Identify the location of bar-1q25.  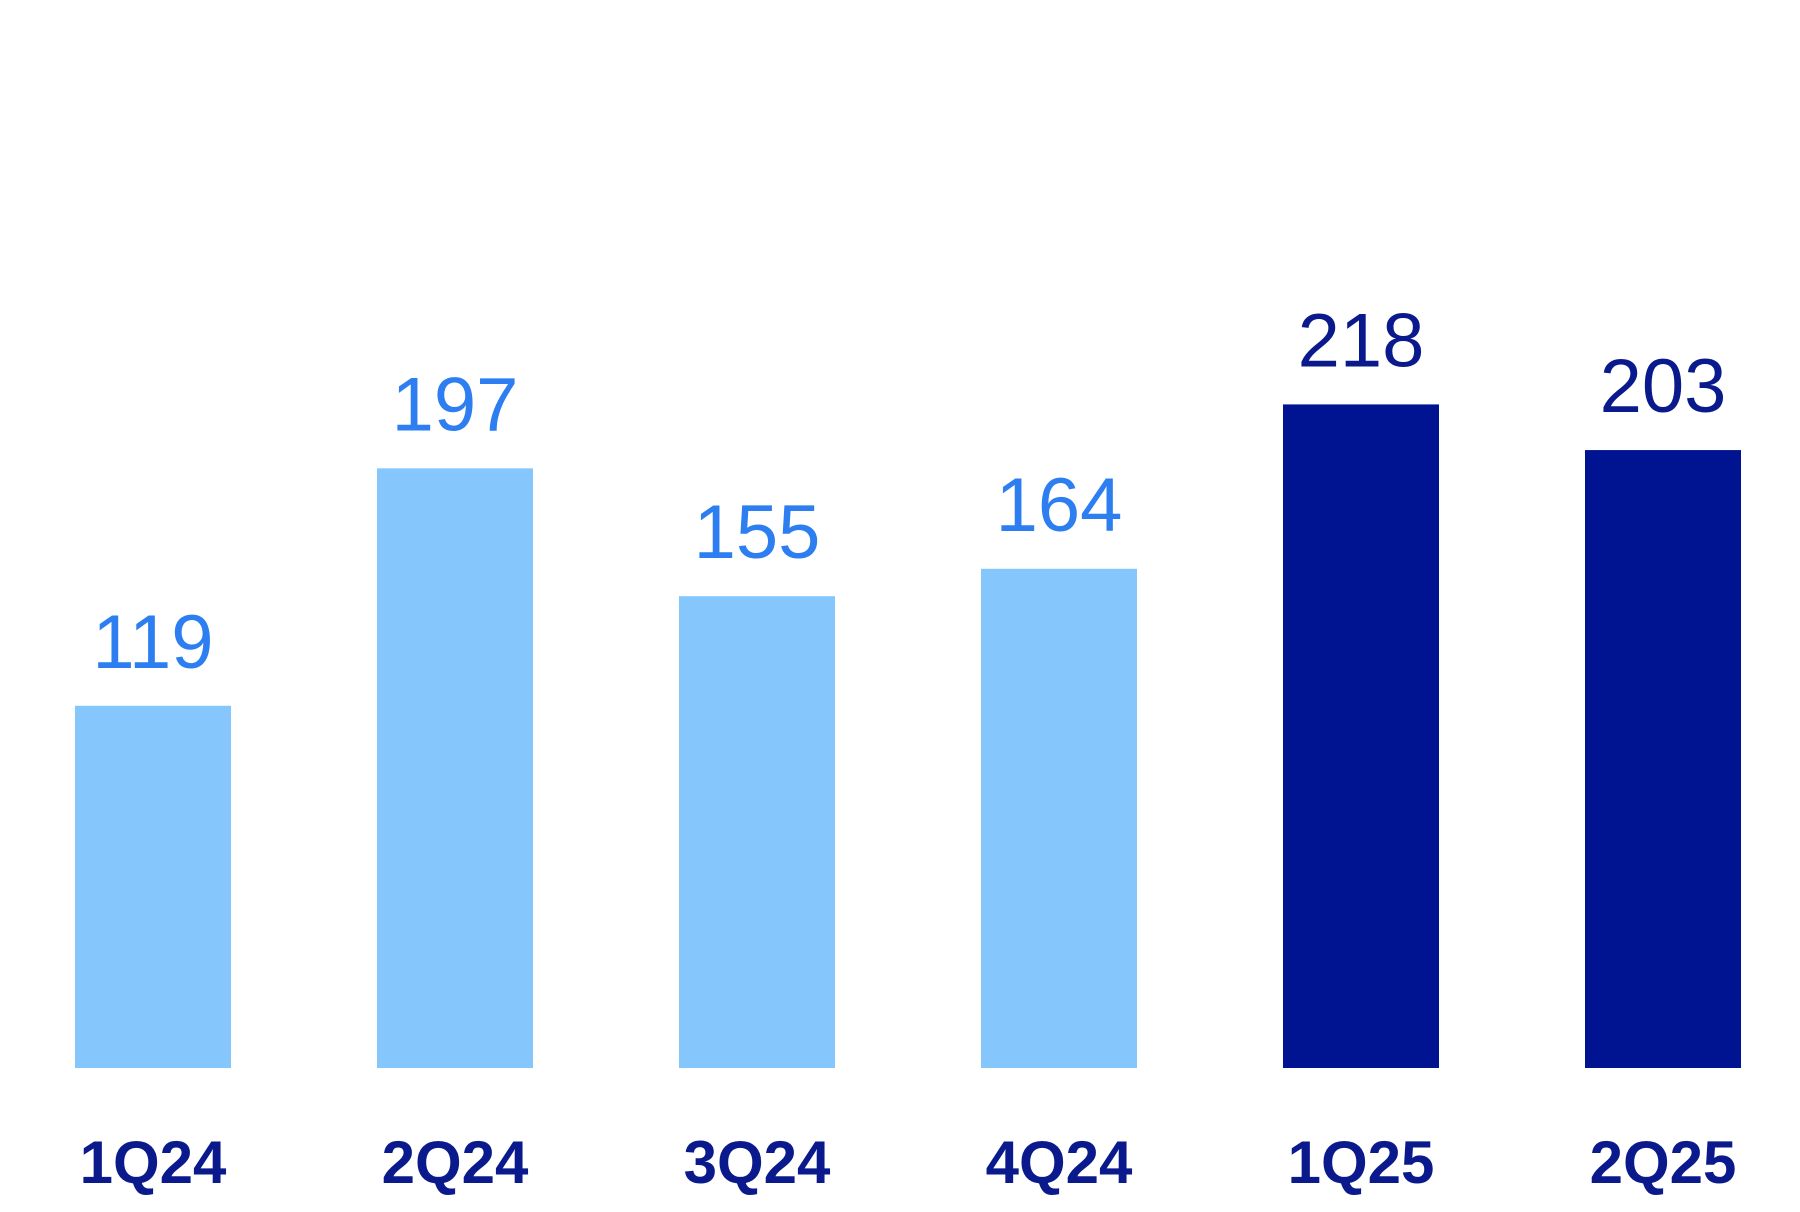
(1361, 736).